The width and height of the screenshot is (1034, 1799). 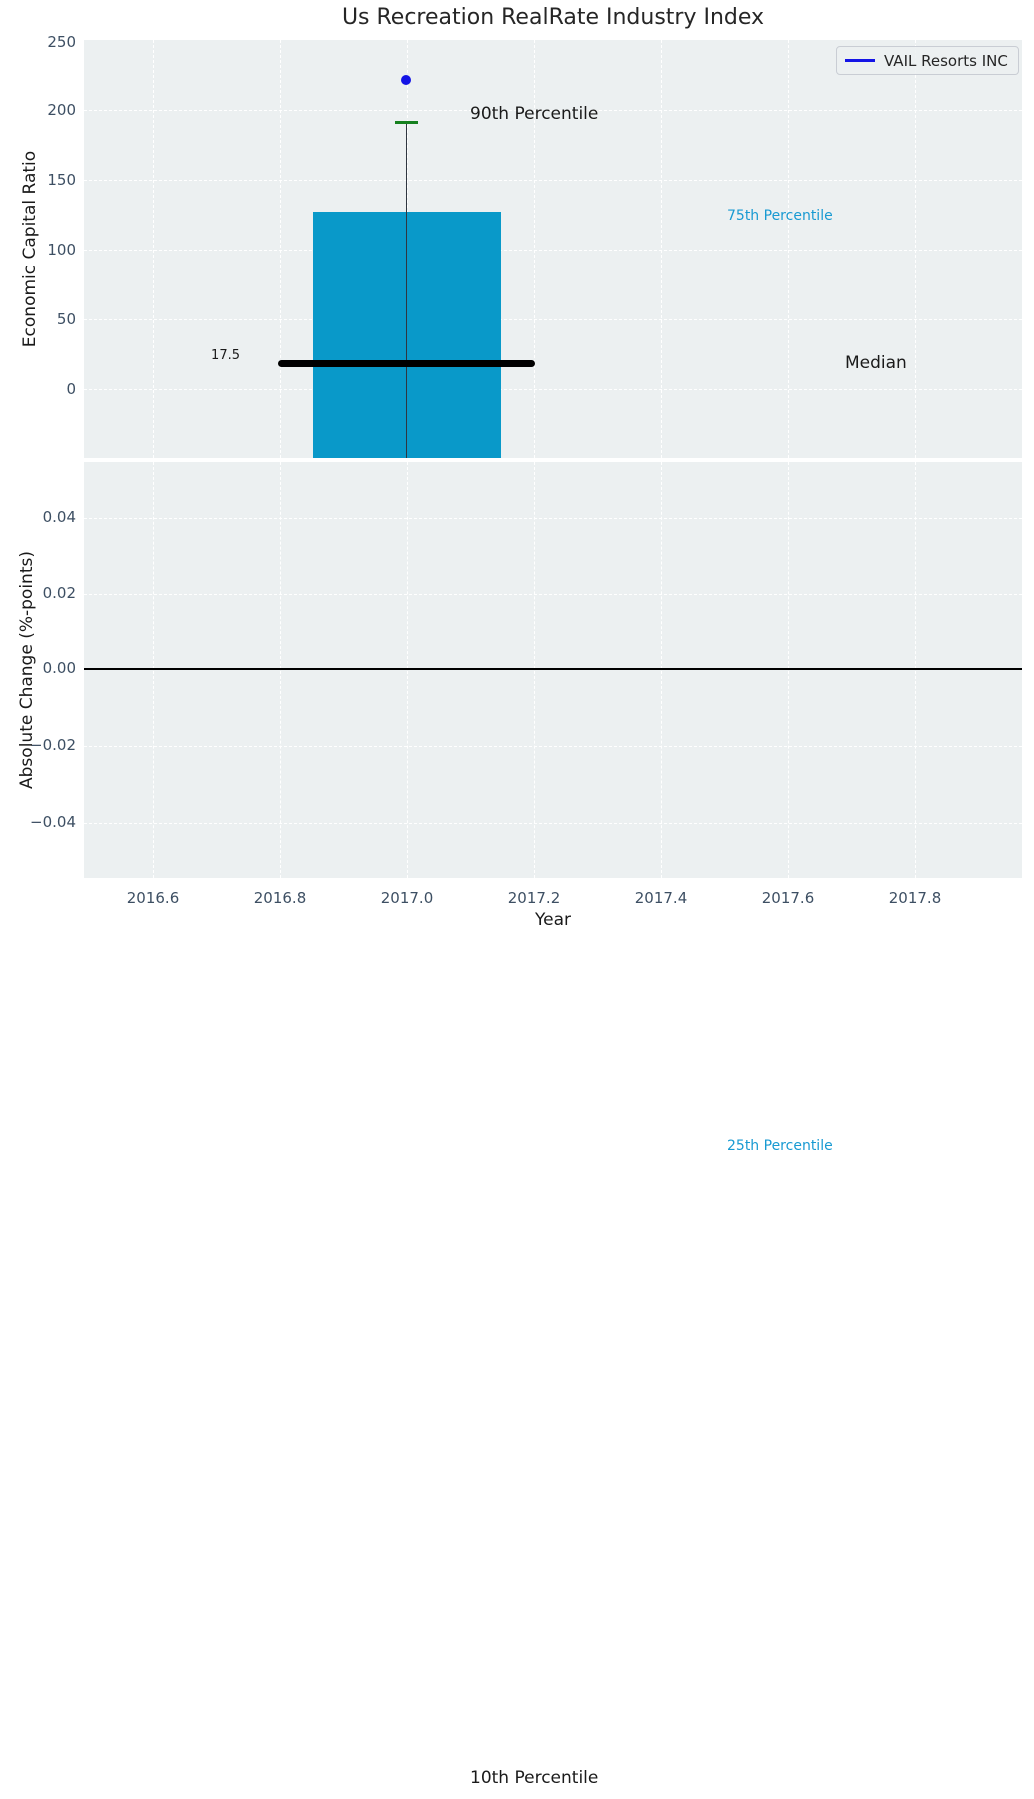 I want to click on ytick-label: −0.02, so click(x=53, y=745).